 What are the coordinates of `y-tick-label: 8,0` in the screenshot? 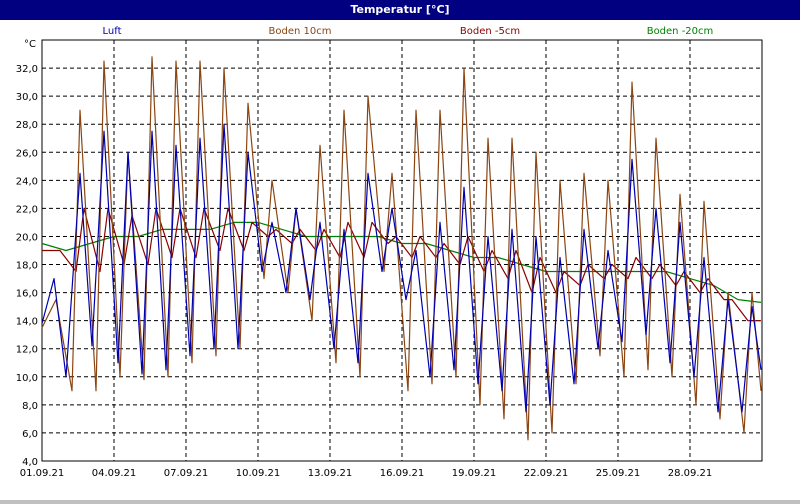 It's located at (30, 406).